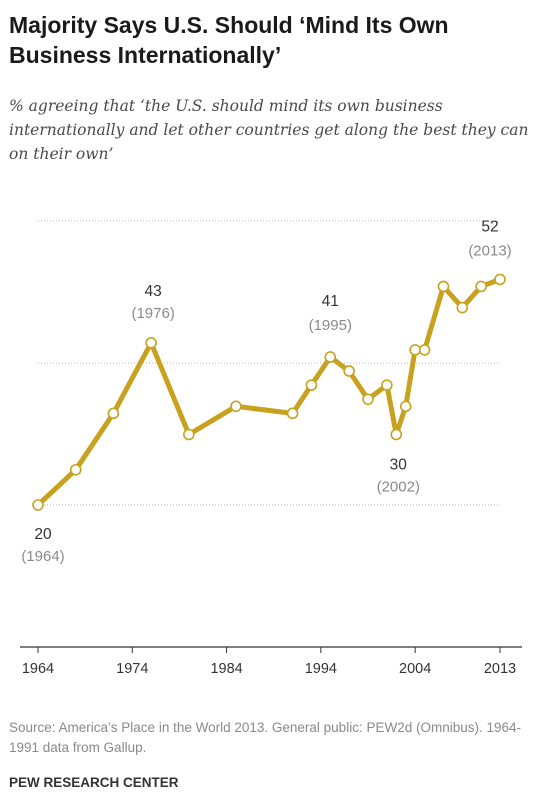  I want to click on data-point-1964, so click(38, 505).